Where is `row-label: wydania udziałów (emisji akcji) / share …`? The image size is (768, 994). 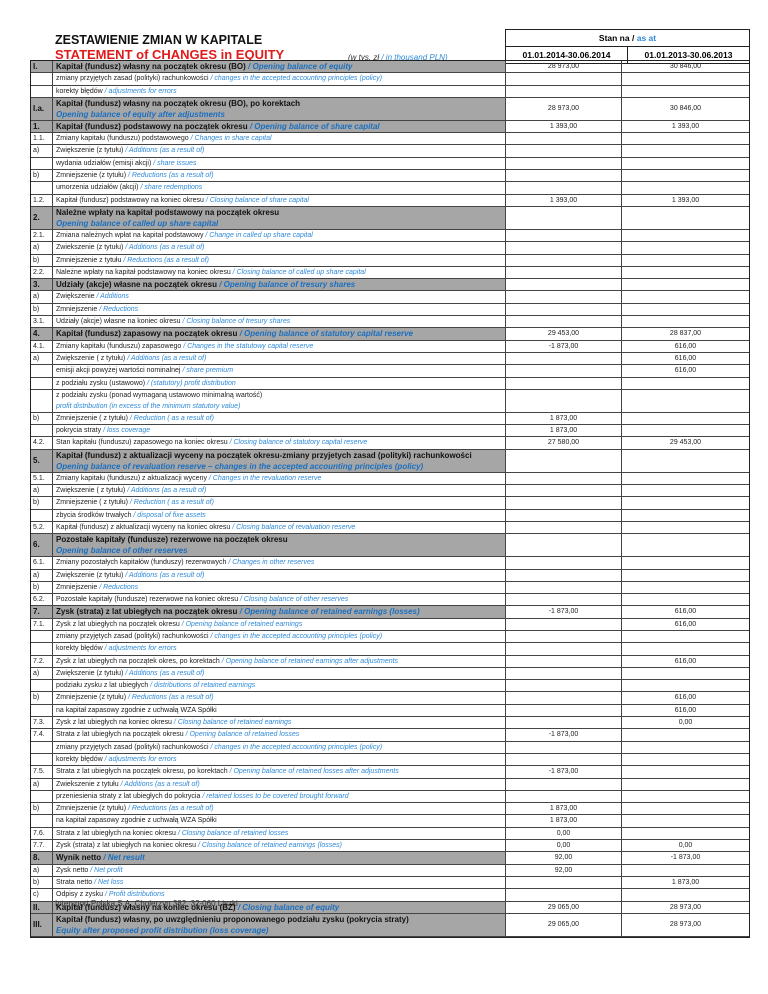 row-label: wydania udziałów (emisji akcji) / share … is located at coordinates (279, 163).